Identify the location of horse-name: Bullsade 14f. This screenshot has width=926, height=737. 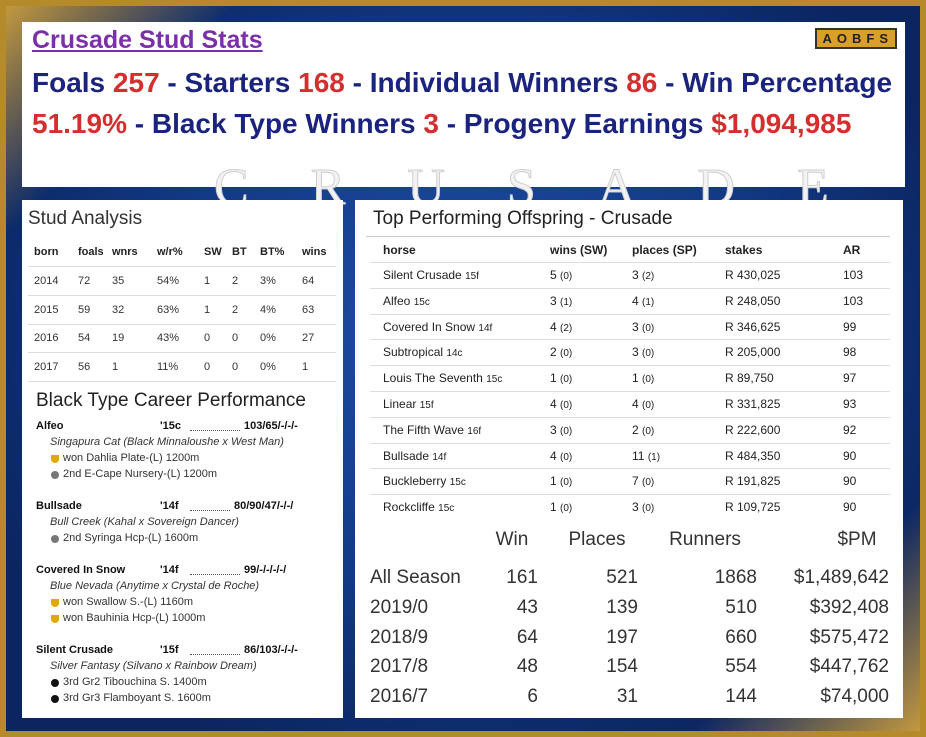
(415, 455).